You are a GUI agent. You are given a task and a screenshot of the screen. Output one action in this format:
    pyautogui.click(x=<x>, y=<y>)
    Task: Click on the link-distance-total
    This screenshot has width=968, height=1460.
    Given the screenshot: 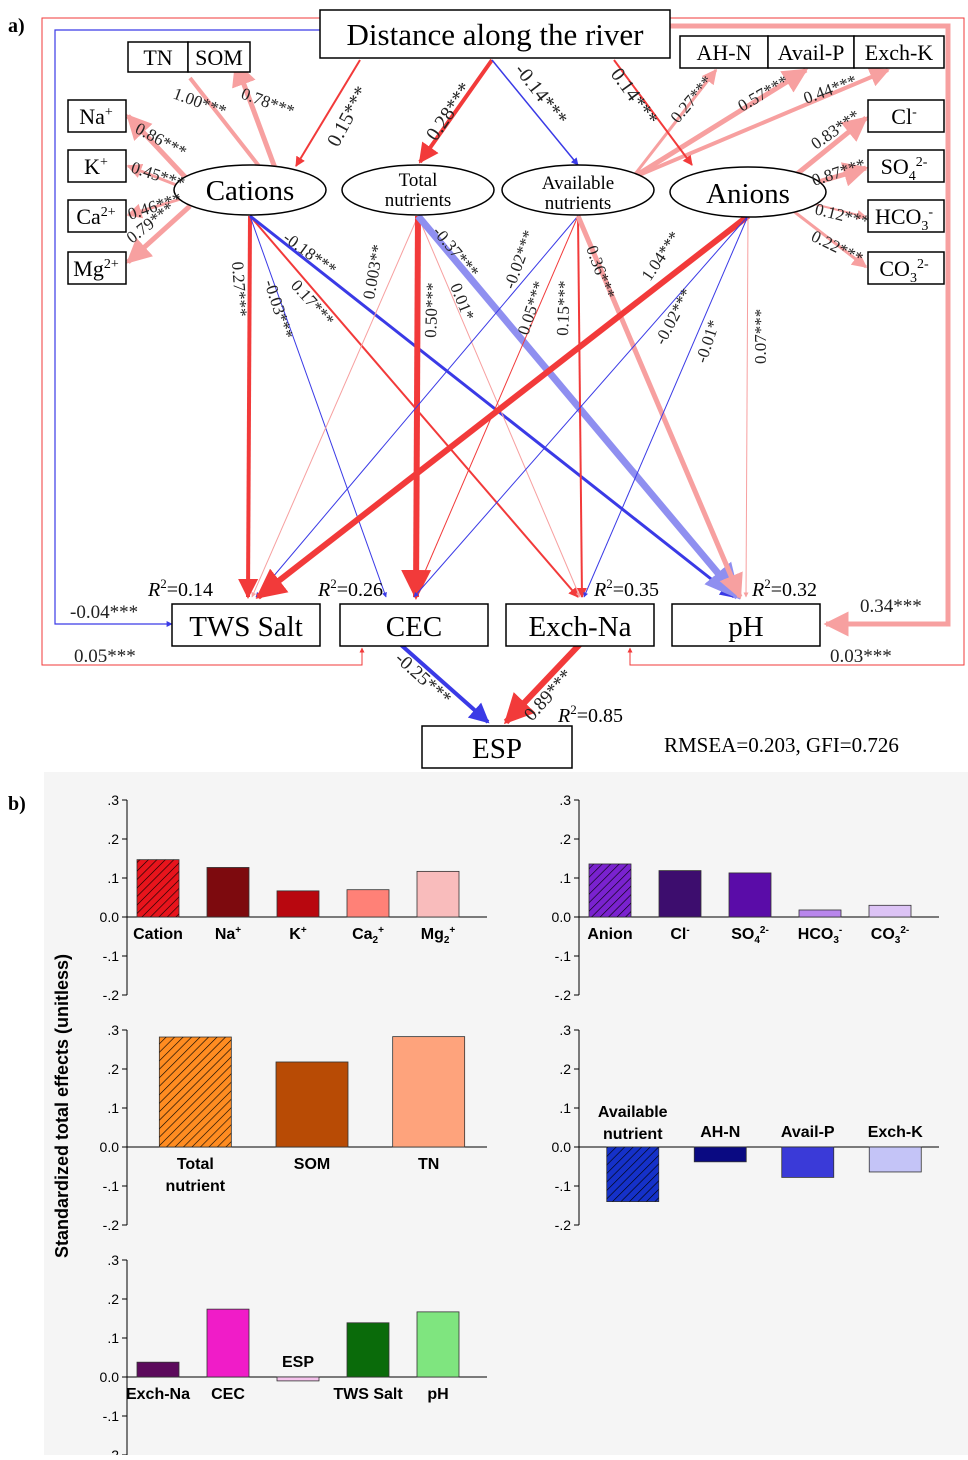 What is the action you would take?
    pyautogui.click(x=456, y=111)
    